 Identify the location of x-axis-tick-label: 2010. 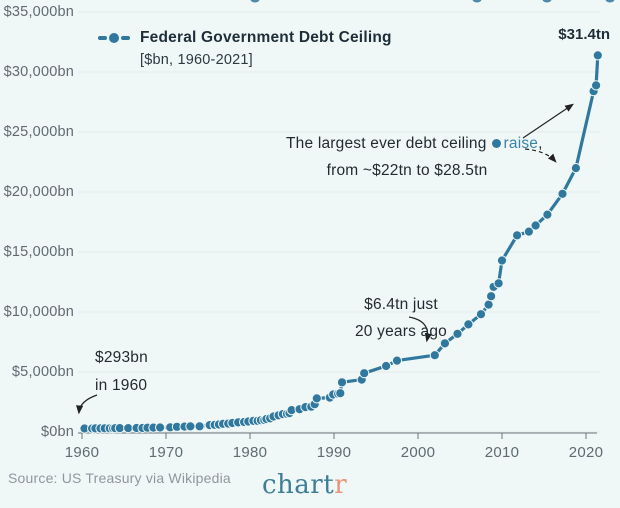
(502, 452).